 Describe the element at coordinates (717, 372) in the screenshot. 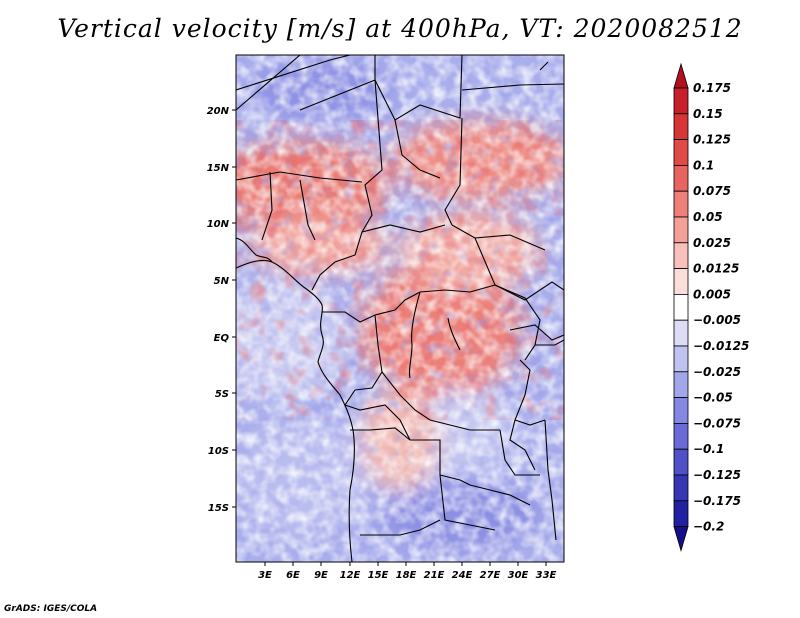

I see `colorbar-label: −0.025` at that location.